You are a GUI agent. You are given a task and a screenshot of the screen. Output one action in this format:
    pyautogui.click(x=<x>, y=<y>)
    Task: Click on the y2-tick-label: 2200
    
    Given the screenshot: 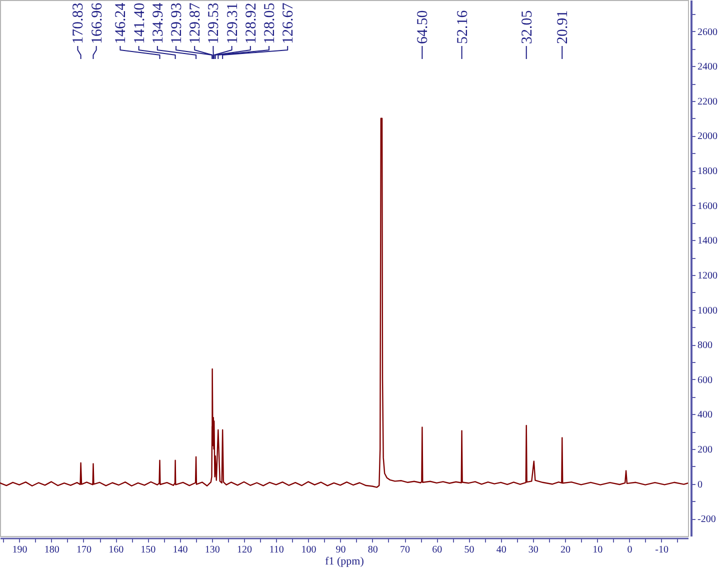 What is the action you would take?
    pyautogui.click(x=708, y=102)
    